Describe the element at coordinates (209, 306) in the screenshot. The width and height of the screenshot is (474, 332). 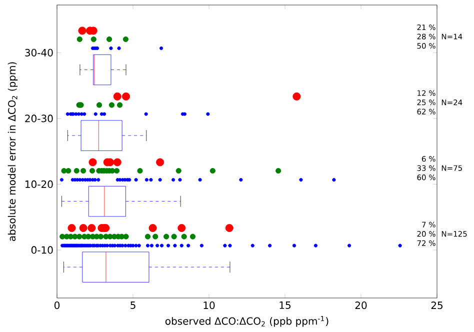
I see `x-tick-label: 10` at that location.